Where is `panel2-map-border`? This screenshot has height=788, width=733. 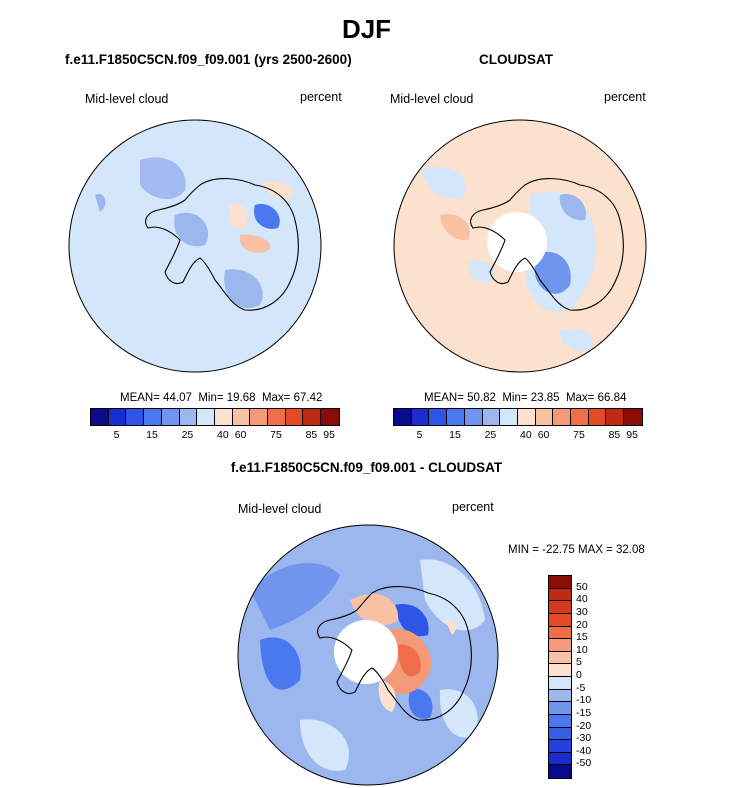
panel2-map-border is located at coordinates (520, 246).